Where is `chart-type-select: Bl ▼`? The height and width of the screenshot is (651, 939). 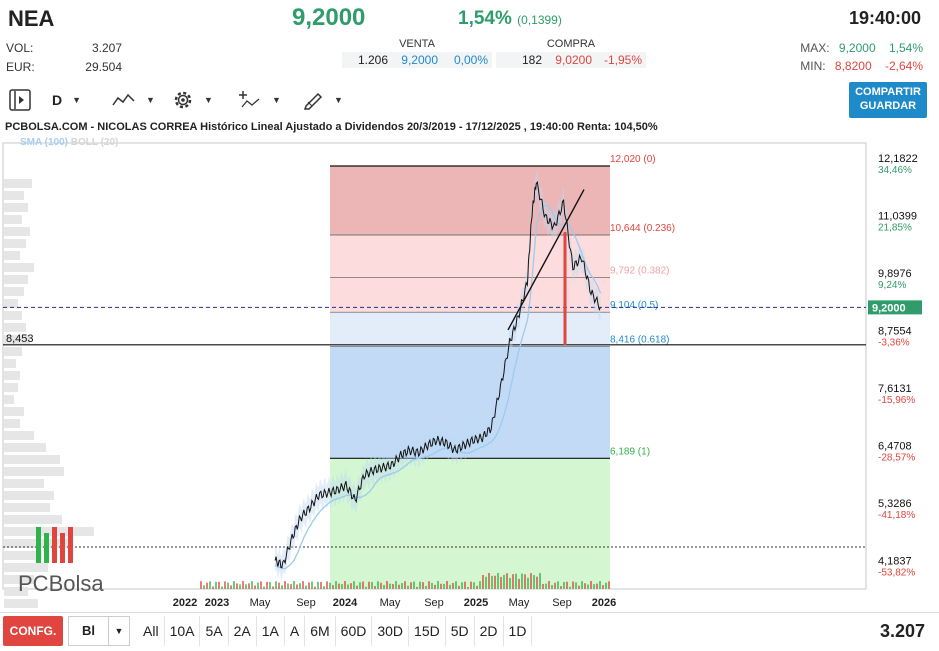
chart-type-select: Bl ▼ is located at coordinates (99, 631).